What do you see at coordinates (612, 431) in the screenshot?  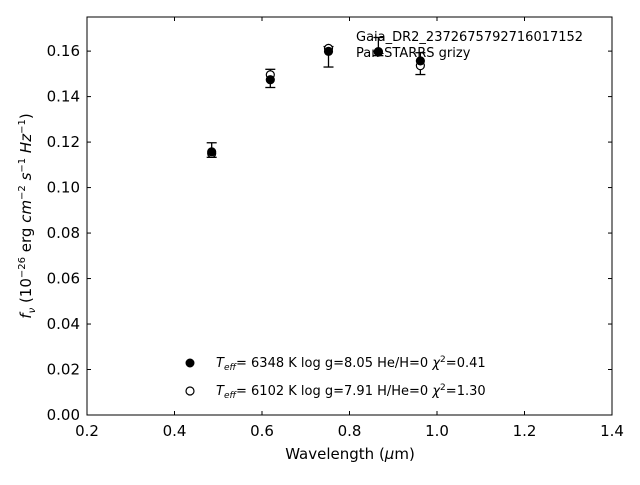 I see `x-tick-label: 1.4` at bounding box center [612, 431].